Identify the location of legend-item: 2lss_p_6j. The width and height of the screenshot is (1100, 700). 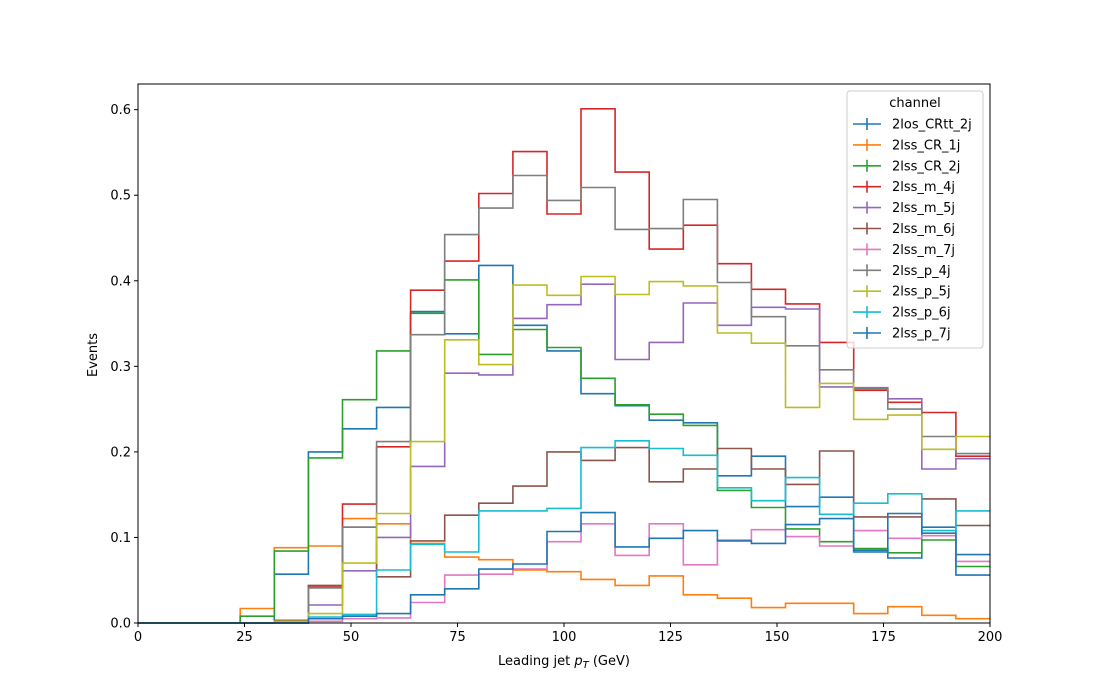
(902, 313).